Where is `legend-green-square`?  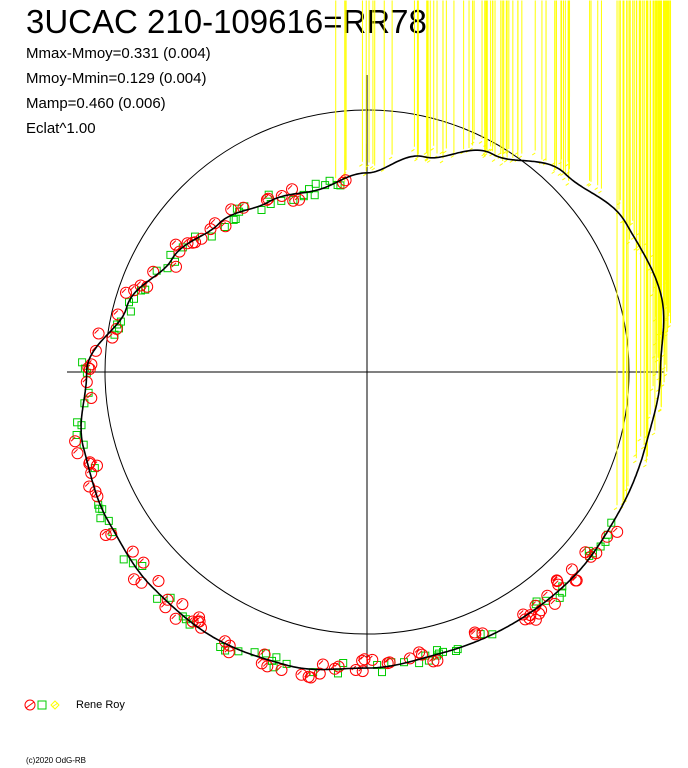
legend-green-square is located at coordinates (42, 705).